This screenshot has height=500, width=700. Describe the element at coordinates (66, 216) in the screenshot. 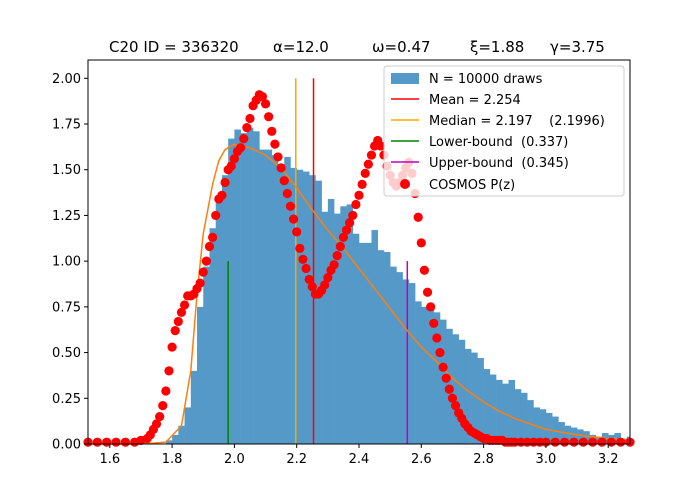

I see `y-tick-label: 1.25` at that location.